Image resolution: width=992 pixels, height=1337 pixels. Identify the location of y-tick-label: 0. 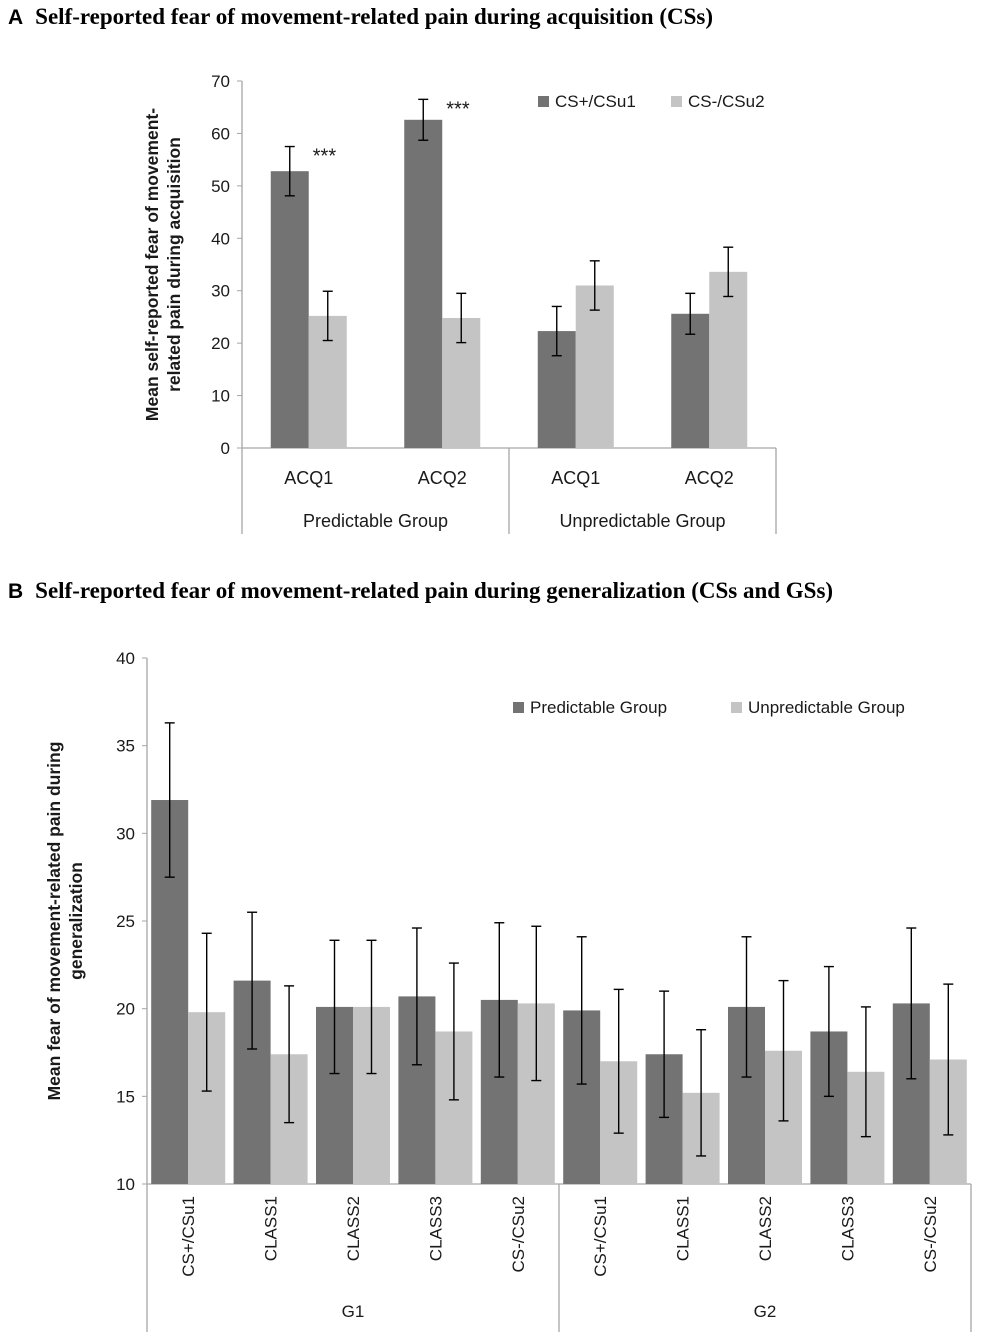
(225, 448).